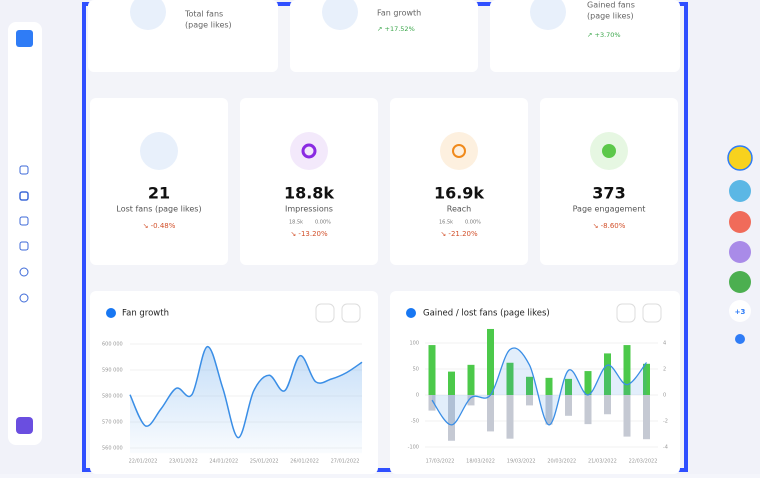 The image size is (760, 478). Describe the element at coordinates (440, 462) in the screenshot. I see `x-tick-label: 17/03/2022` at that location.